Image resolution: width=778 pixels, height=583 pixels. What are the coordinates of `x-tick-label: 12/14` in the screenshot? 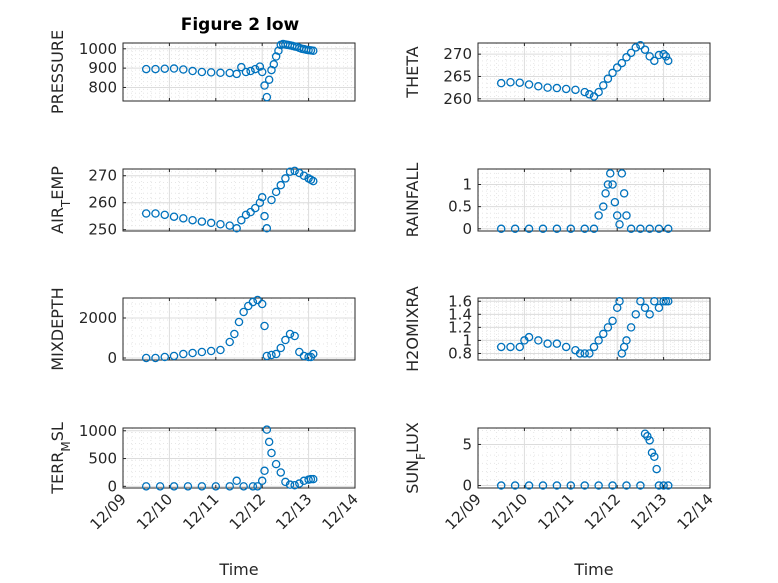 It's located at (695, 511).